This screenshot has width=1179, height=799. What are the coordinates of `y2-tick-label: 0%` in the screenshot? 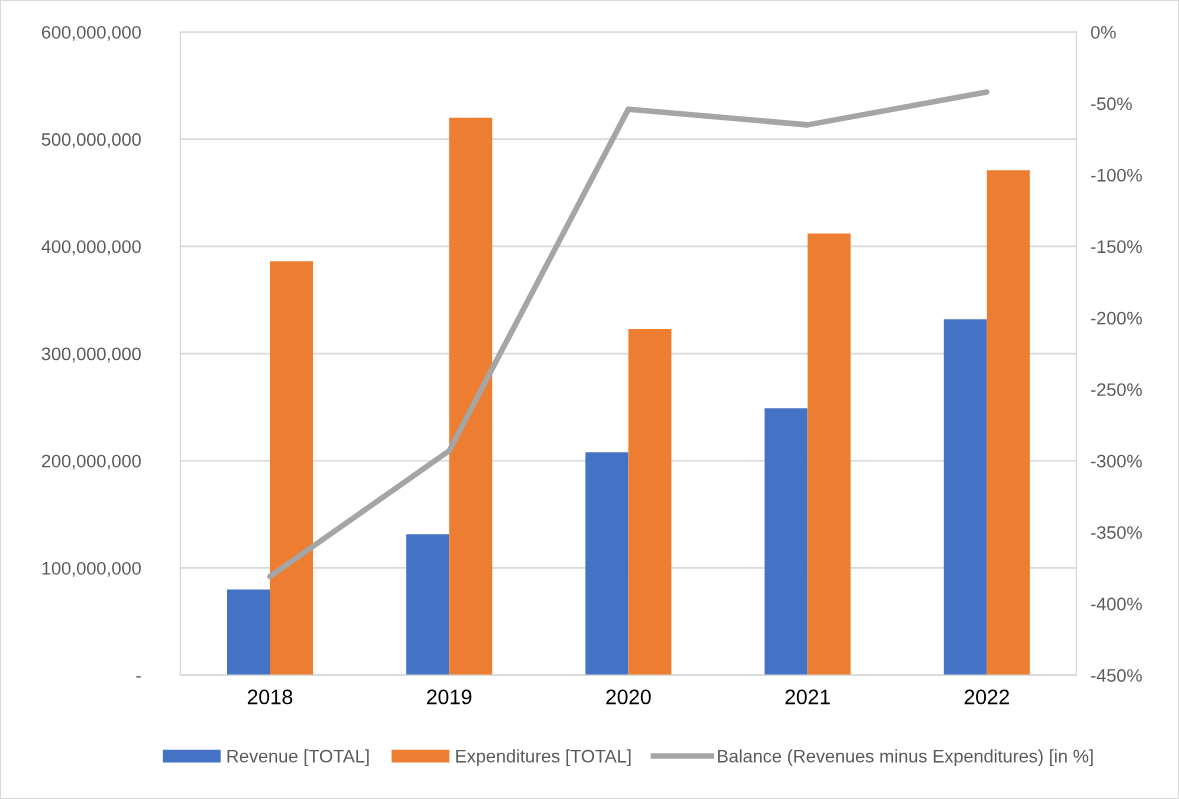 It's located at (1103, 32).